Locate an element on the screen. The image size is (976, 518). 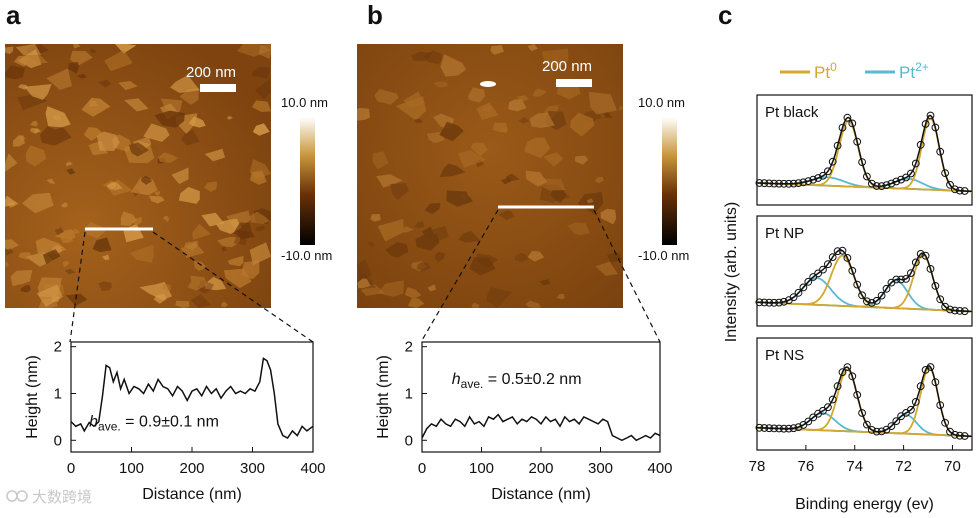
colorbar-a: 10.0 nm -10.0 nm is located at coordinates (306, 179).